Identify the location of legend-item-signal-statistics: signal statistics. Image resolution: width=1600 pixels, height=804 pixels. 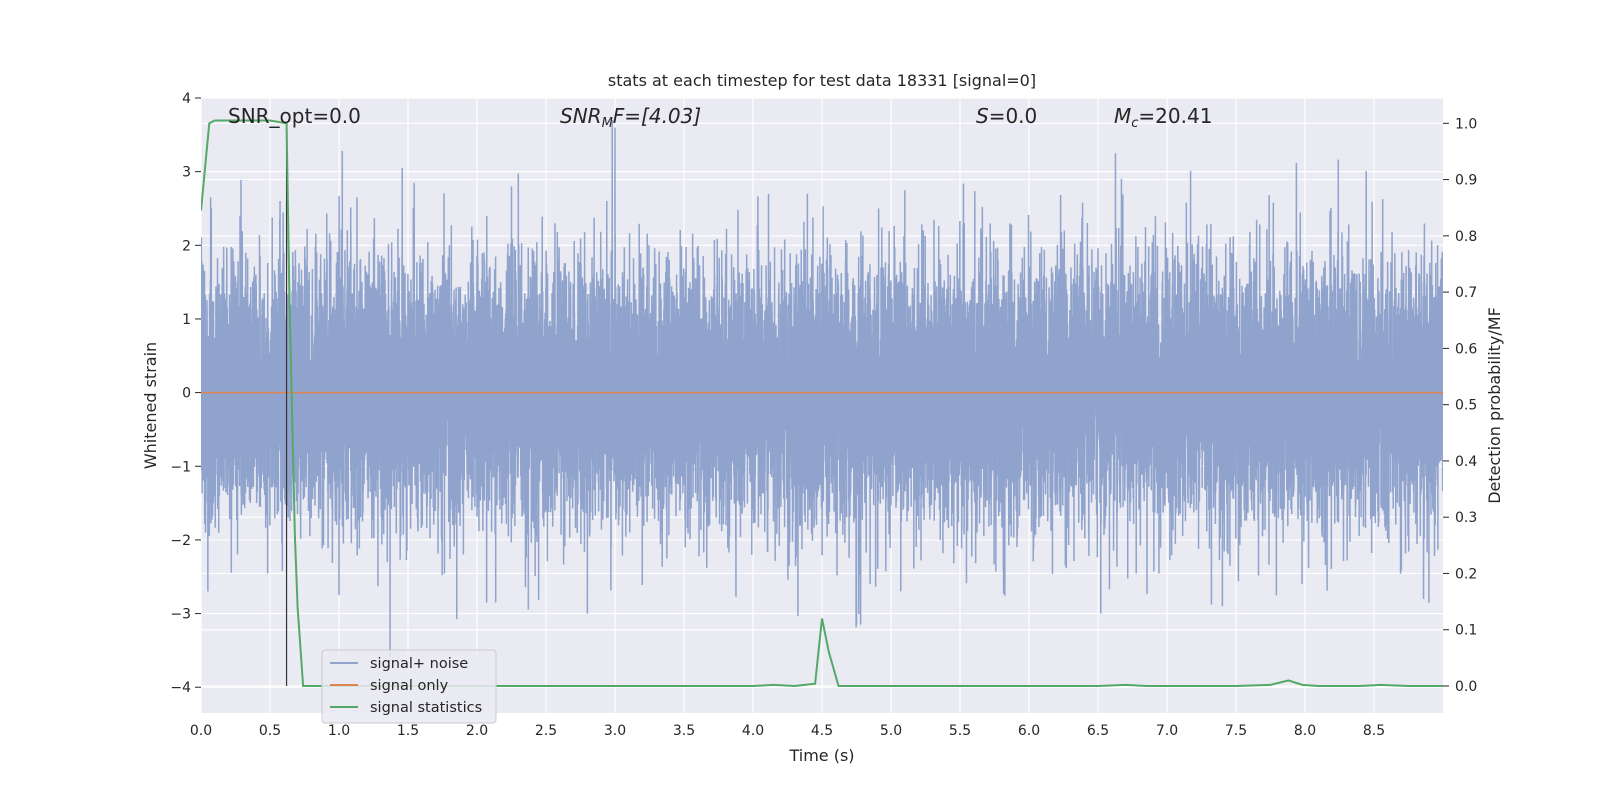
(406, 708).